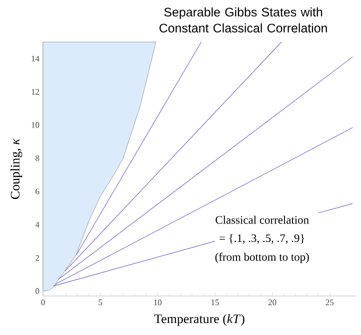 Image resolution: width=361 pixels, height=335 pixels. What do you see at coordinates (199, 320) in the screenshot?
I see `x-axis-title: Temperature (kT)` at bounding box center [199, 320].